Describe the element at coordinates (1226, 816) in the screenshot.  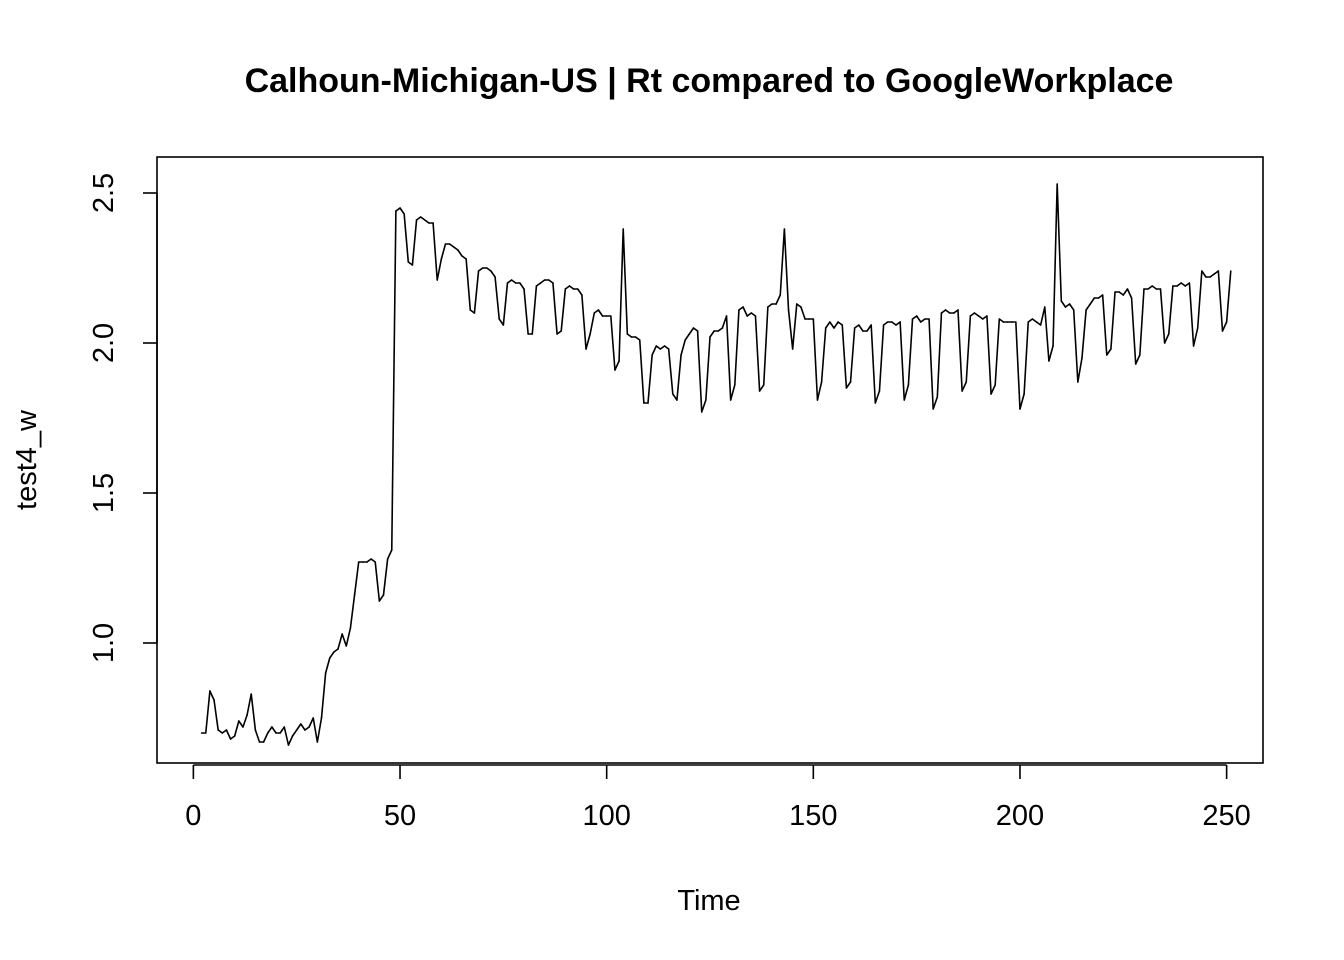
I see `x-tick-label: 250` at that location.